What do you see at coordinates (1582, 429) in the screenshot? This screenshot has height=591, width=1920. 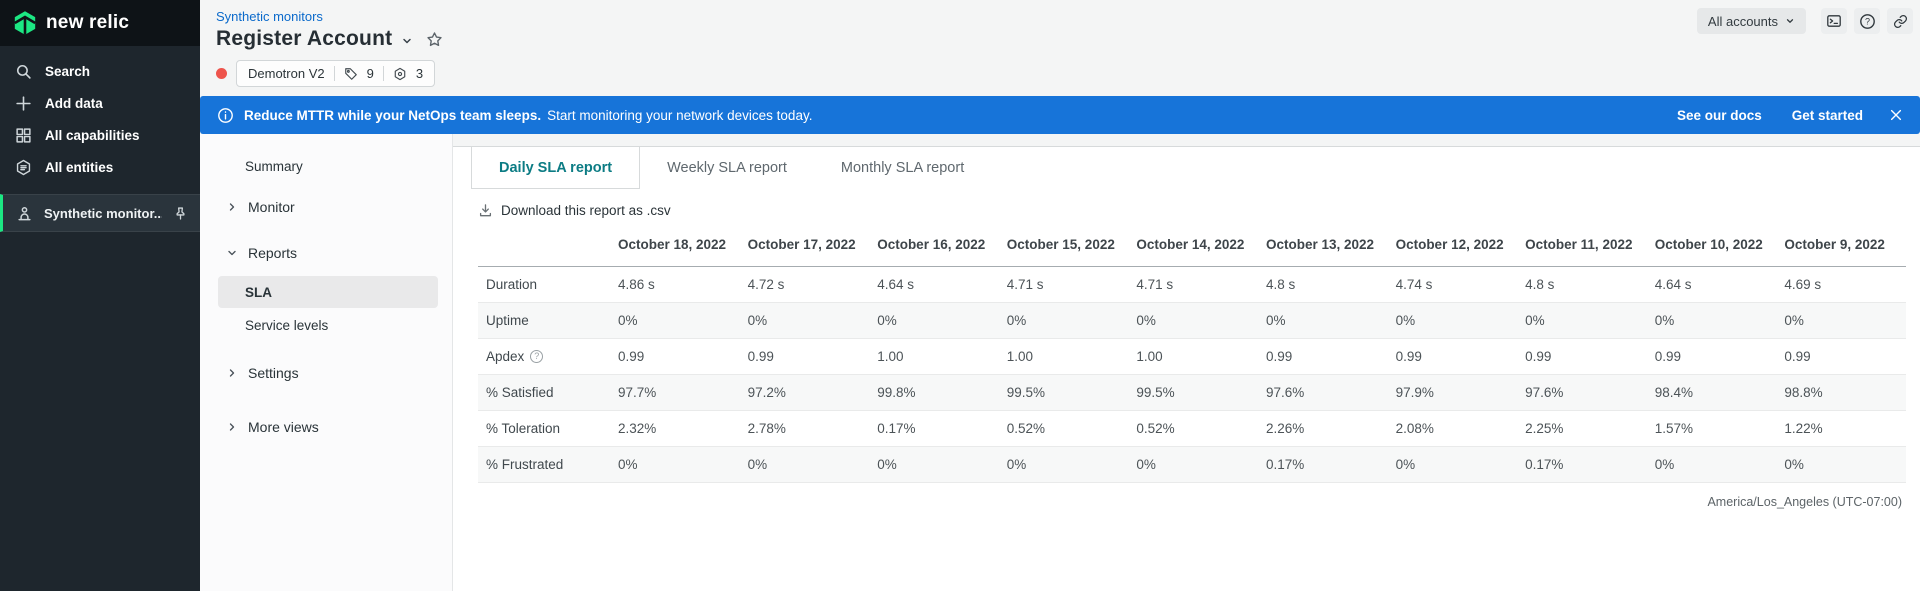 I see `table-cell: 2.25%` at bounding box center [1582, 429].